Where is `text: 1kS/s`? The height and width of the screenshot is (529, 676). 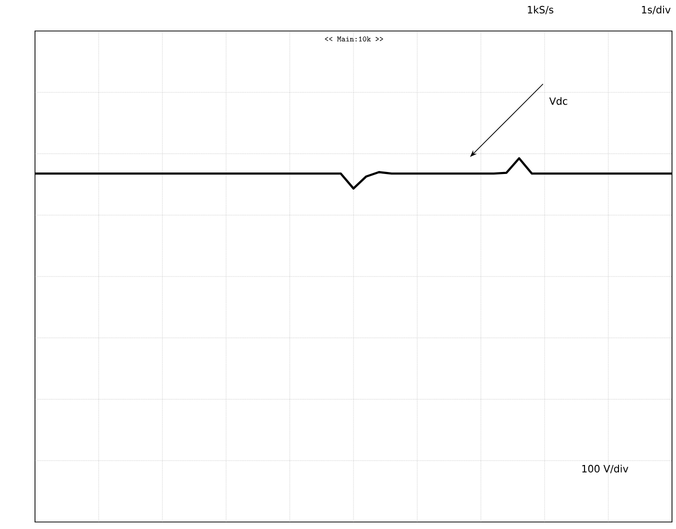 text: 1kS/s is located at coordinates (541, 10).